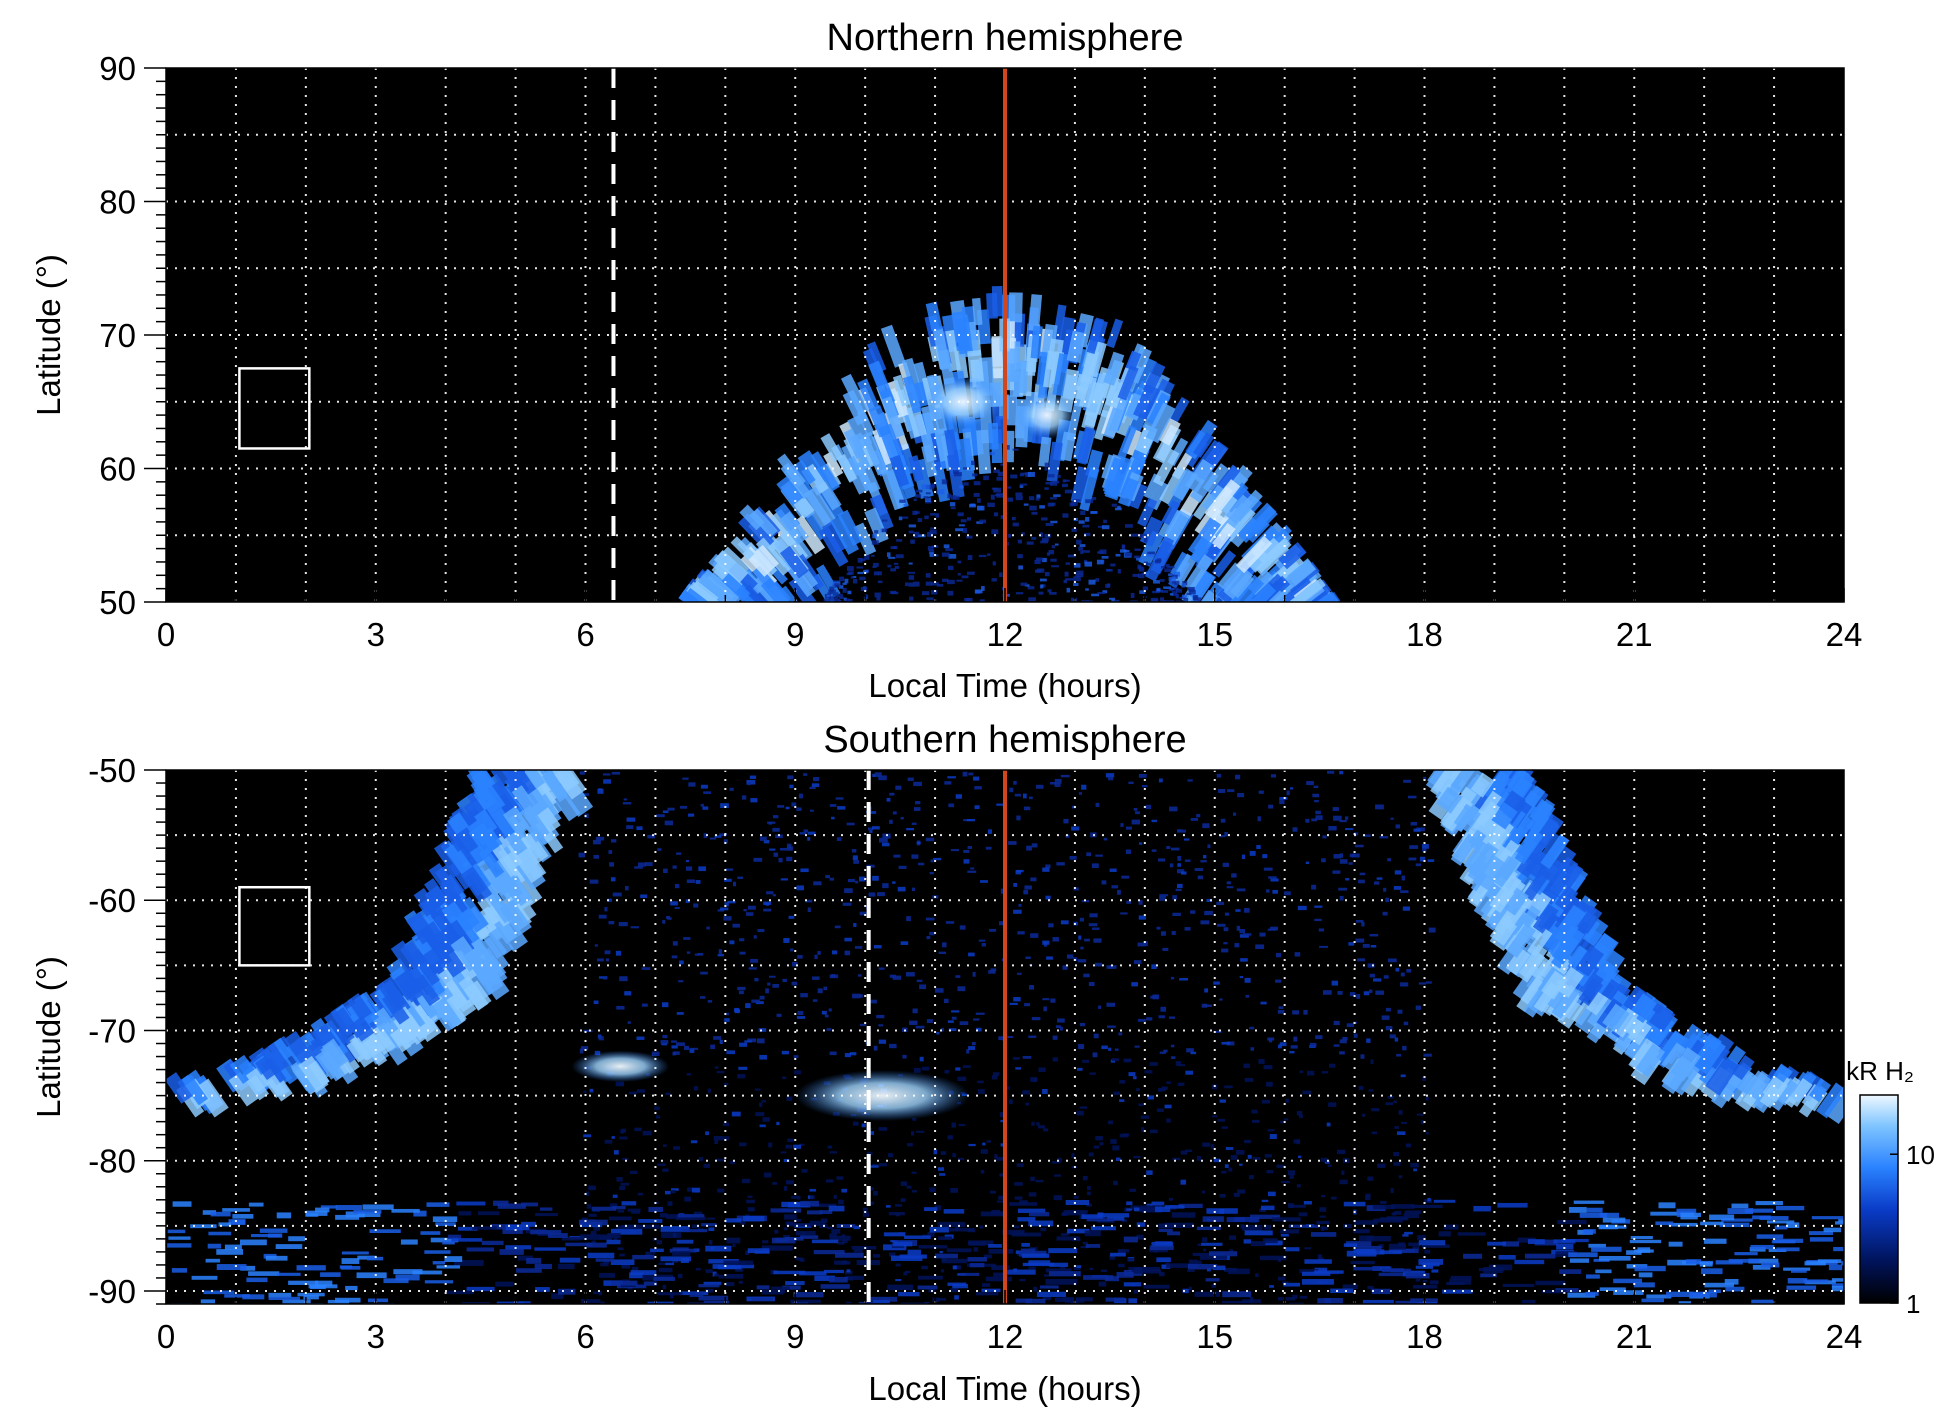 Image resolution: width=1950 pixels, height=1423 pixels. I want to click on reference-lines, so click(809, 335).